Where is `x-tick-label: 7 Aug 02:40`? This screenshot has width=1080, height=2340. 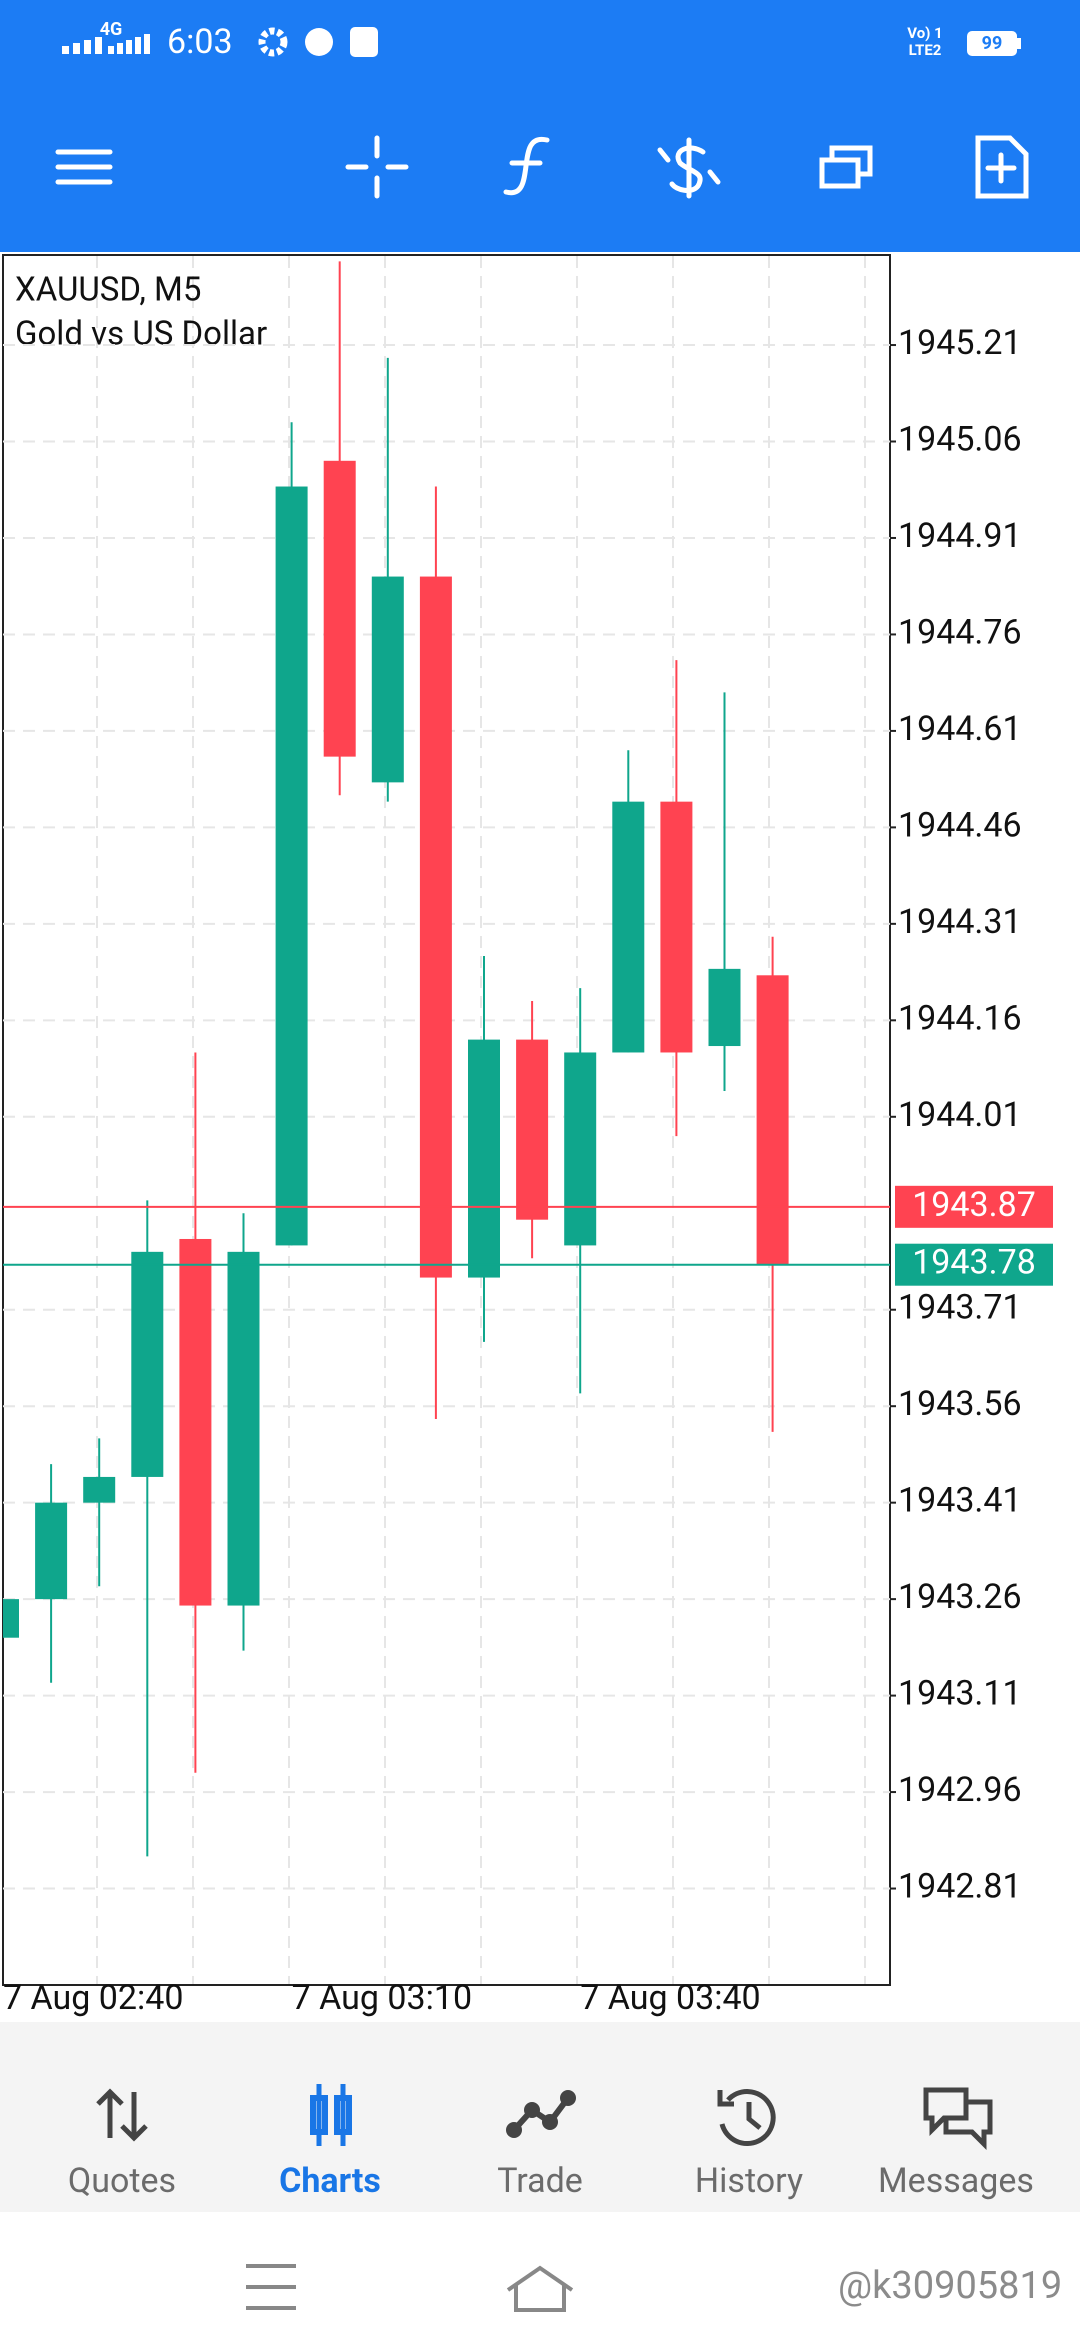 x-tick-label: 7 Aug 02:40 is located at coordinates (93, 1998).